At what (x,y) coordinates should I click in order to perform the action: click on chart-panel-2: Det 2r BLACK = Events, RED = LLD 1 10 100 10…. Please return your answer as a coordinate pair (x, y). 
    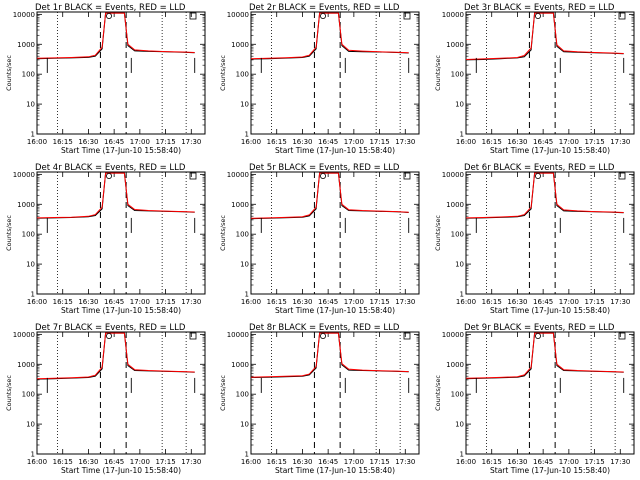
    Looking at the image, I should click on (319, 79).